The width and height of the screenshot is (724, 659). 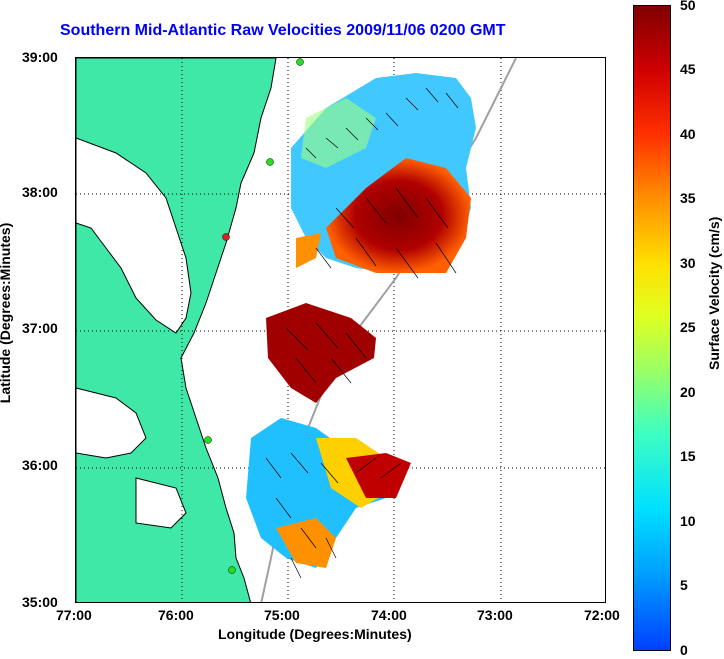 I want to click on colorbar-tick: 40, so click(x=688, y=134).